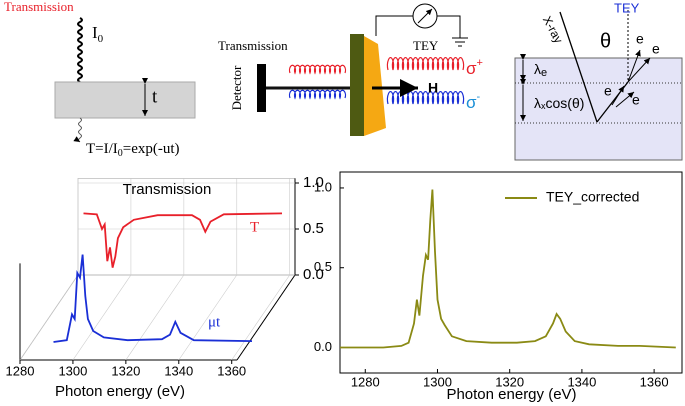  What do you see at coordinates (426, 45) in the screenshot?
I see `tey-setup-label: TEY` at bounding box center [426, 45].